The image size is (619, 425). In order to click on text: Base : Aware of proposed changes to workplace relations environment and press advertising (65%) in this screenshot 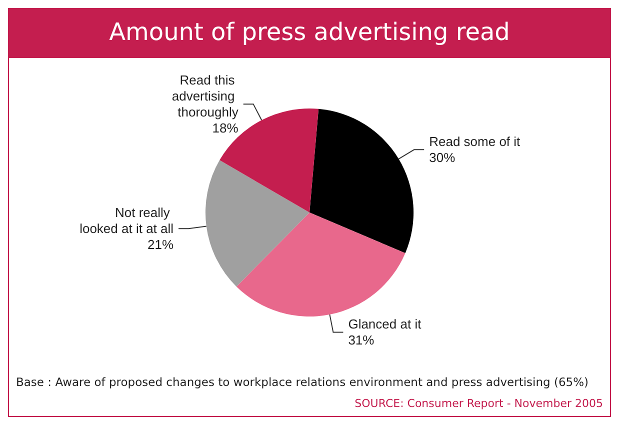, I will do `click(302, 382)`.